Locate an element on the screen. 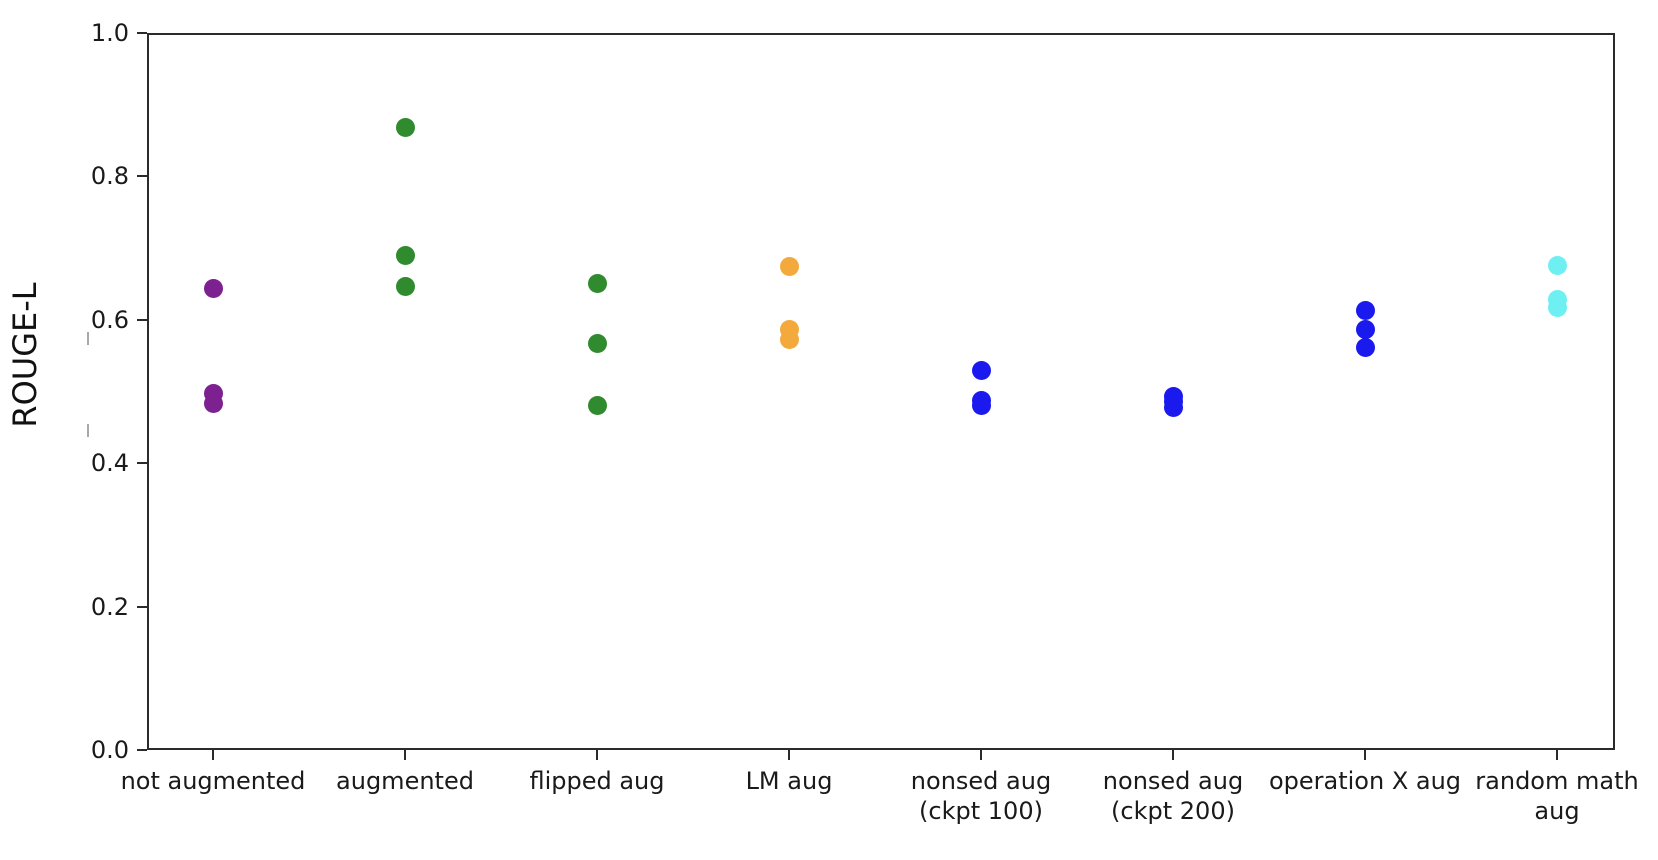 The width and height of the screenshot is (1658, 860). y-tick-label: 0.6 is located at coordinates (109, 319).